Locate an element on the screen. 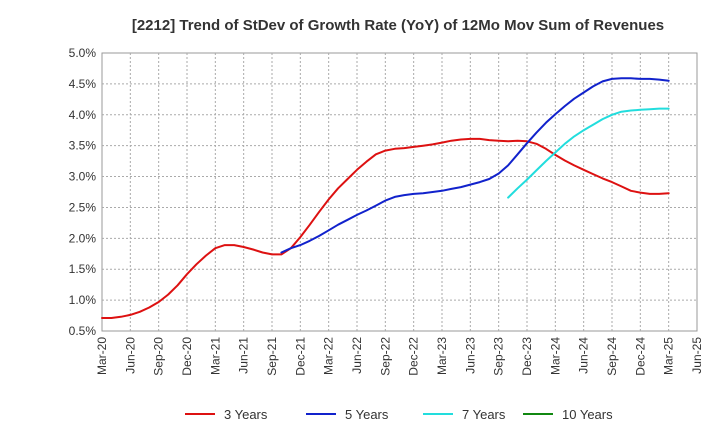  legend-label-7-years: 7 Years is located at coordinates (484, 414).